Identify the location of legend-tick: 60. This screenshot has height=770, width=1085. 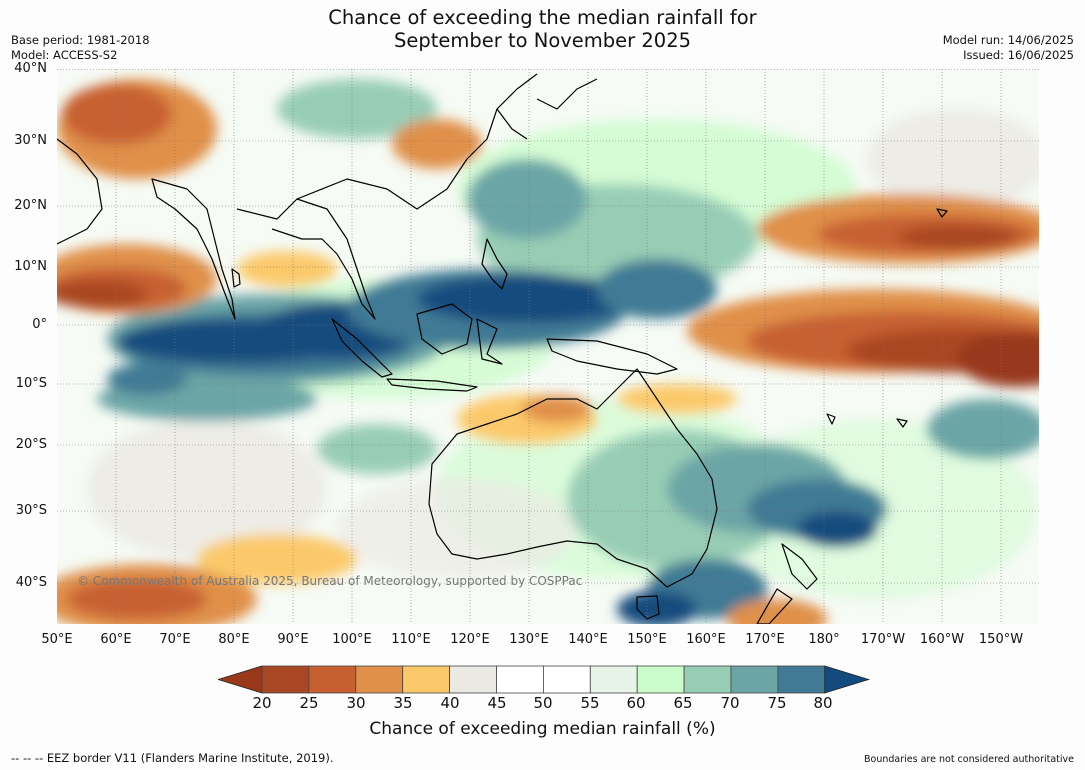
(636, 703).